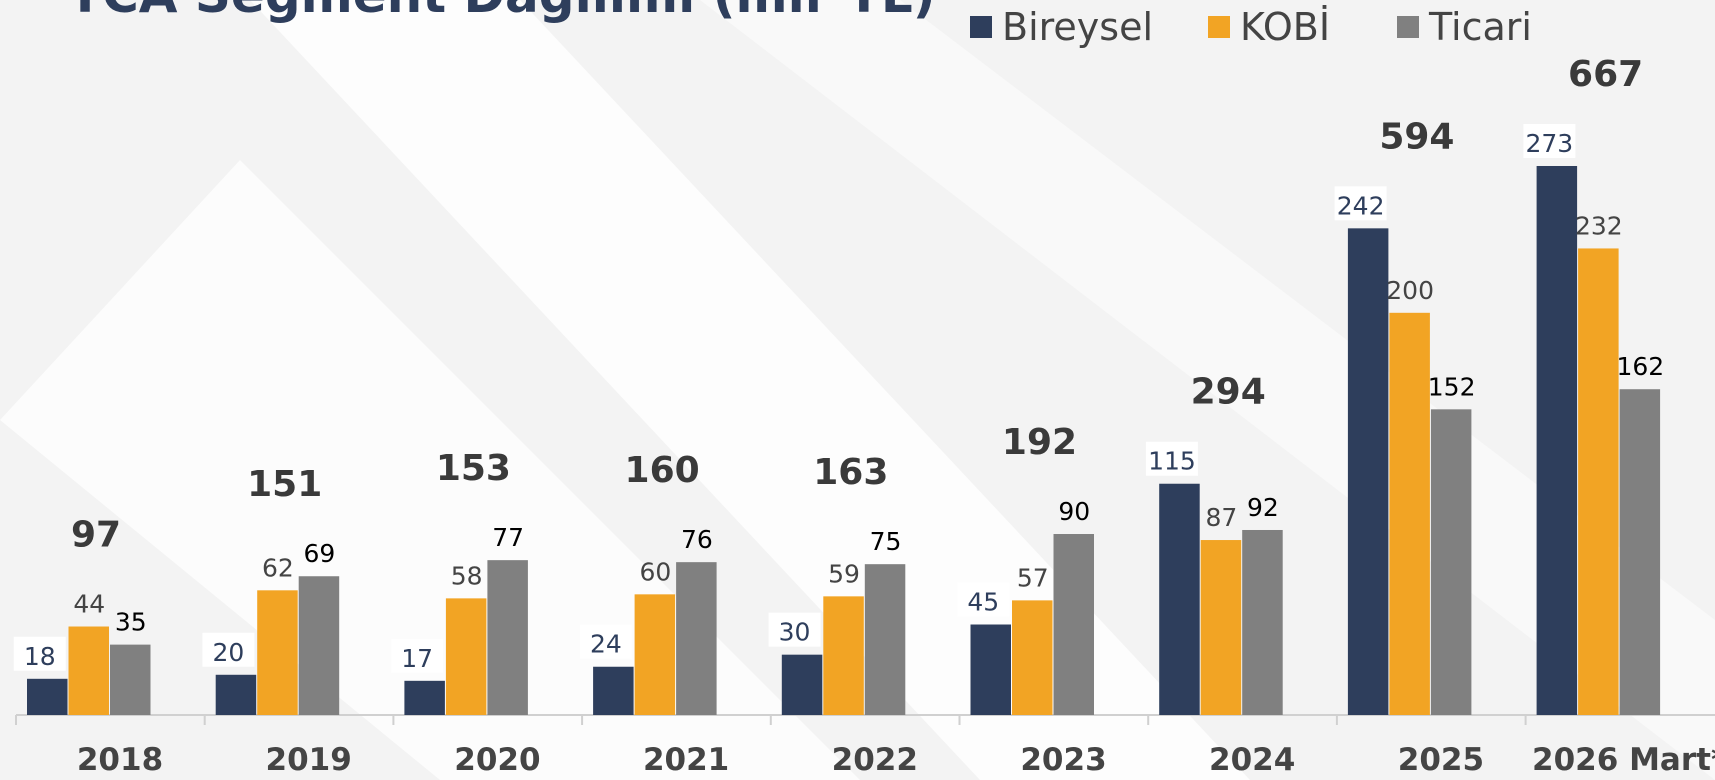 The width and height of the screenshot is (1715, 780). I want to click on value-label: 75, so click(886, 541).